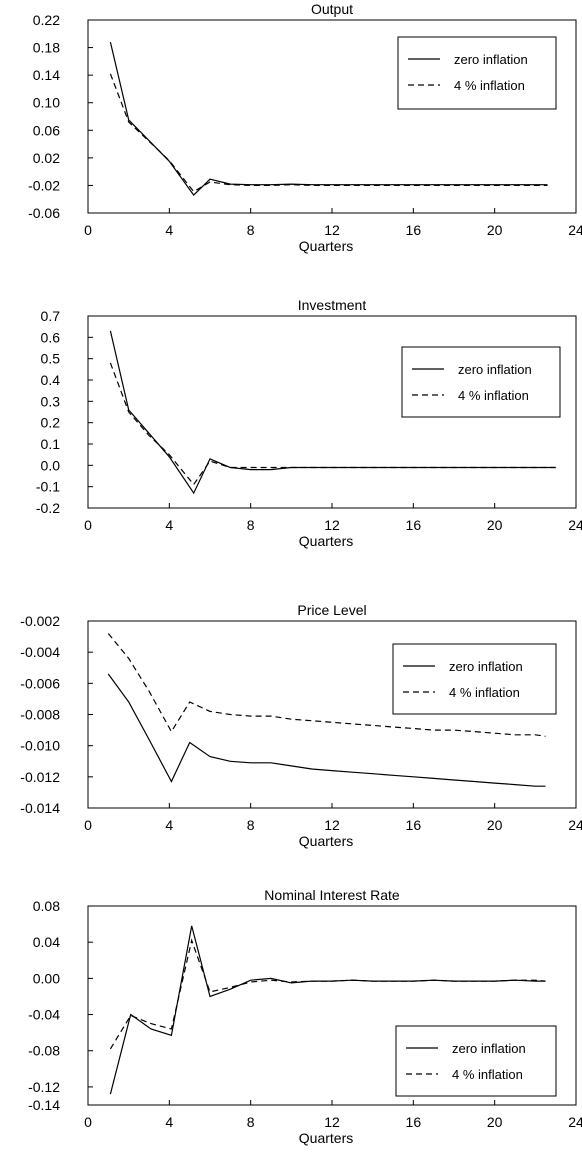 This screenshot has height=1159, width=582. I want to click on y-tick-label: -0.012, so click(40, 777).